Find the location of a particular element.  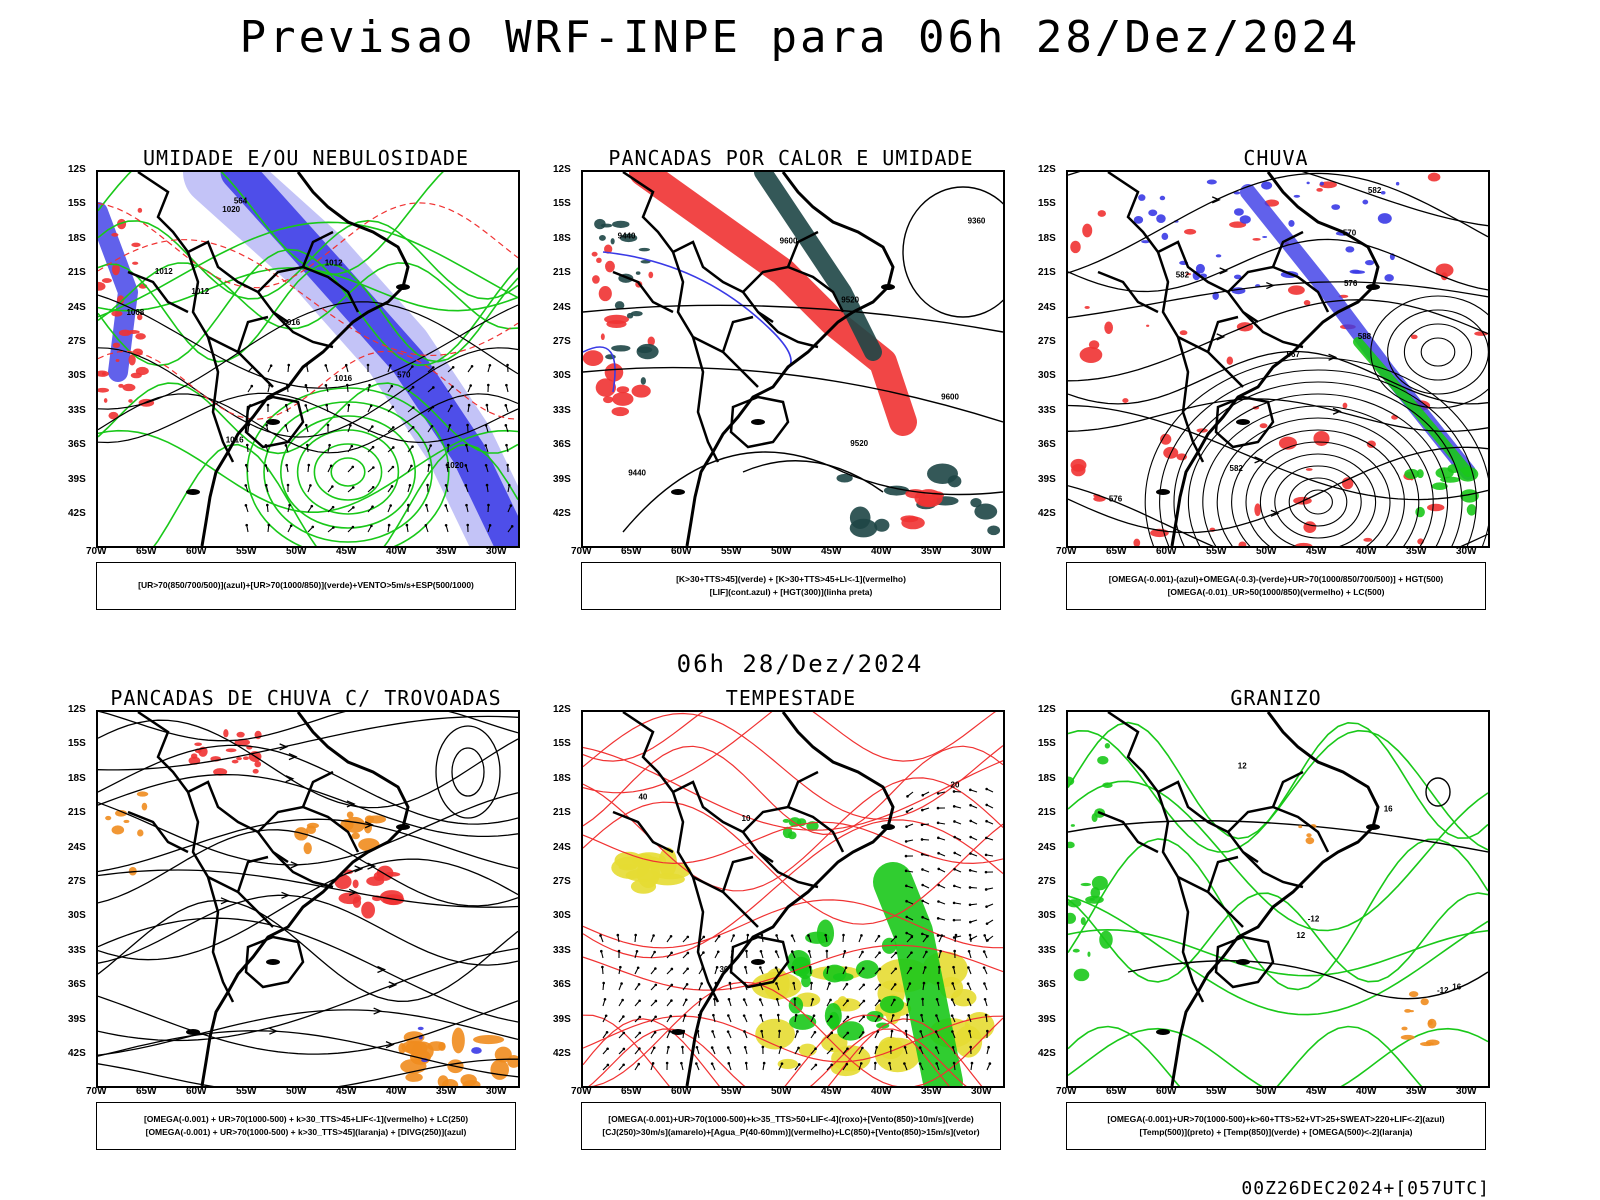

map-svg: 9600 9520 9440 9360 9600 9520 9440 is located at coordinates (793, 359).